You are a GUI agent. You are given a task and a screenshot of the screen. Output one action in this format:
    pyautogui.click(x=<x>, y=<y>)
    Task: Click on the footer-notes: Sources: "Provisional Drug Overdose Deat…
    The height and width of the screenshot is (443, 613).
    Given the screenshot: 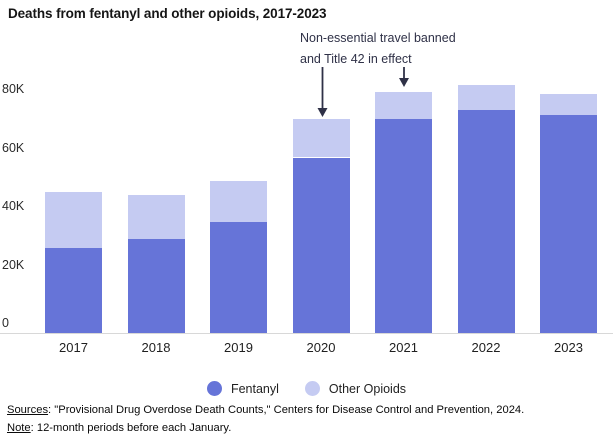 What is the action you would take?
    pyautogui.click(x=265, y=419)
    